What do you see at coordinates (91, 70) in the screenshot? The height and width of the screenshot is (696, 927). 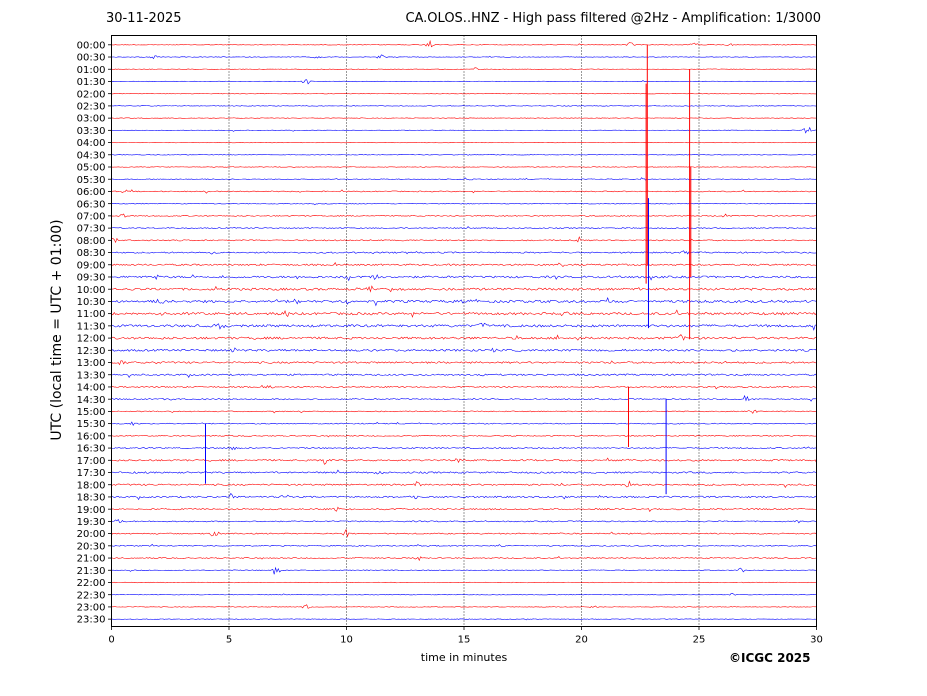 I see `y-tick-label: 01:00` at bounding box center [91, 70].